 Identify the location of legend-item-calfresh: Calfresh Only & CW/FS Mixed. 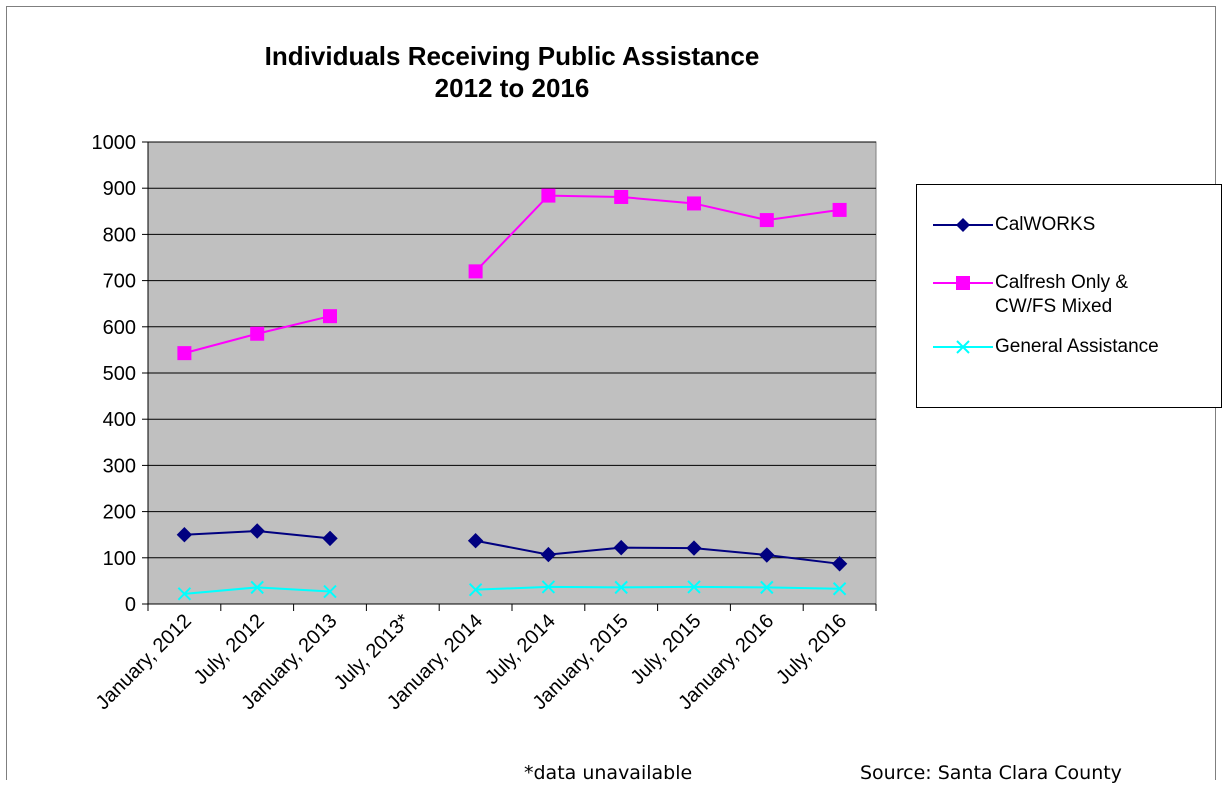
(1069, 301).